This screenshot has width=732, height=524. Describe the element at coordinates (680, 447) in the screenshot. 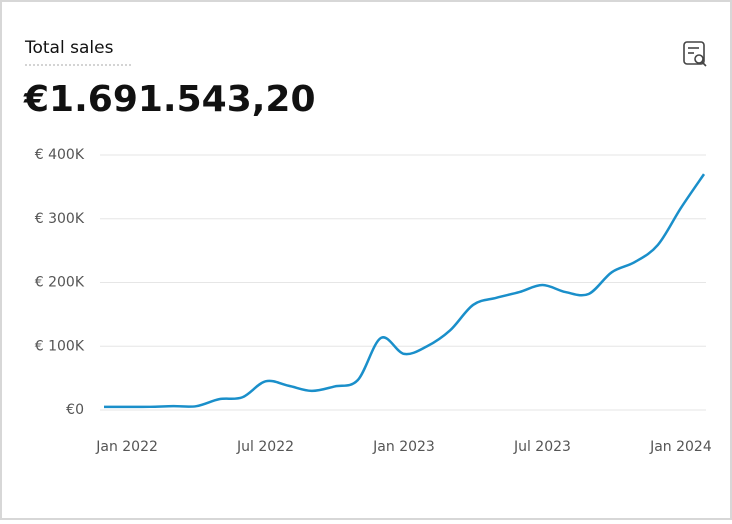

I see `x-tick-label: Jan 2024` at that location.